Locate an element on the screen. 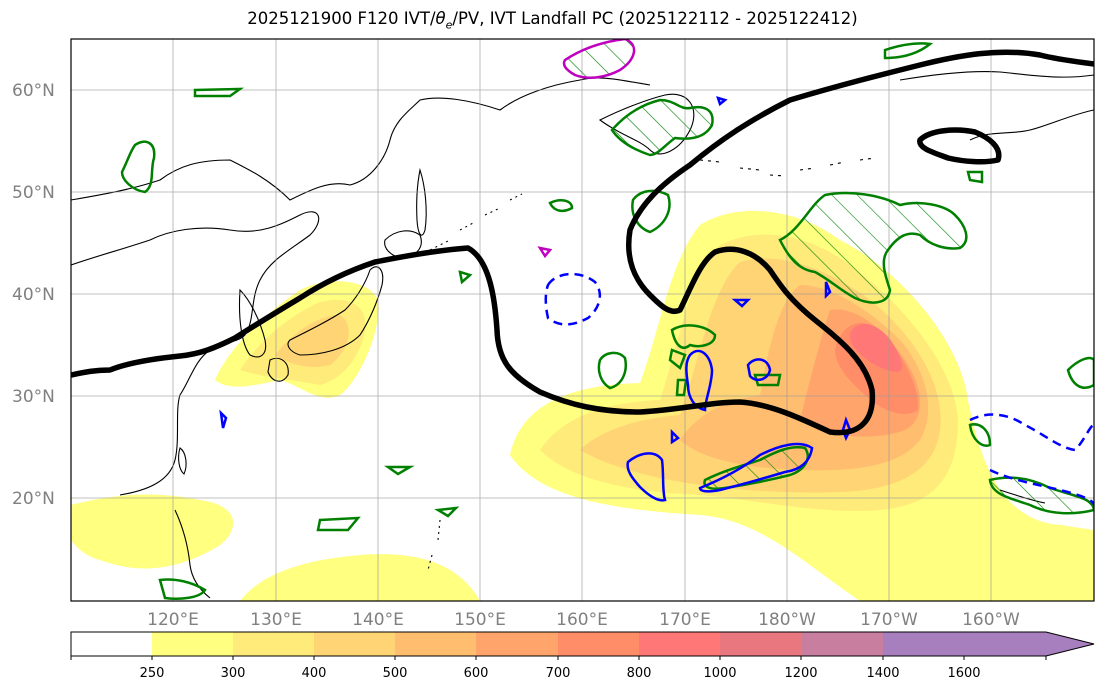 The width and height of the screenshot is (1105, 694). kuril-chain is located at coordinates (476, 222).